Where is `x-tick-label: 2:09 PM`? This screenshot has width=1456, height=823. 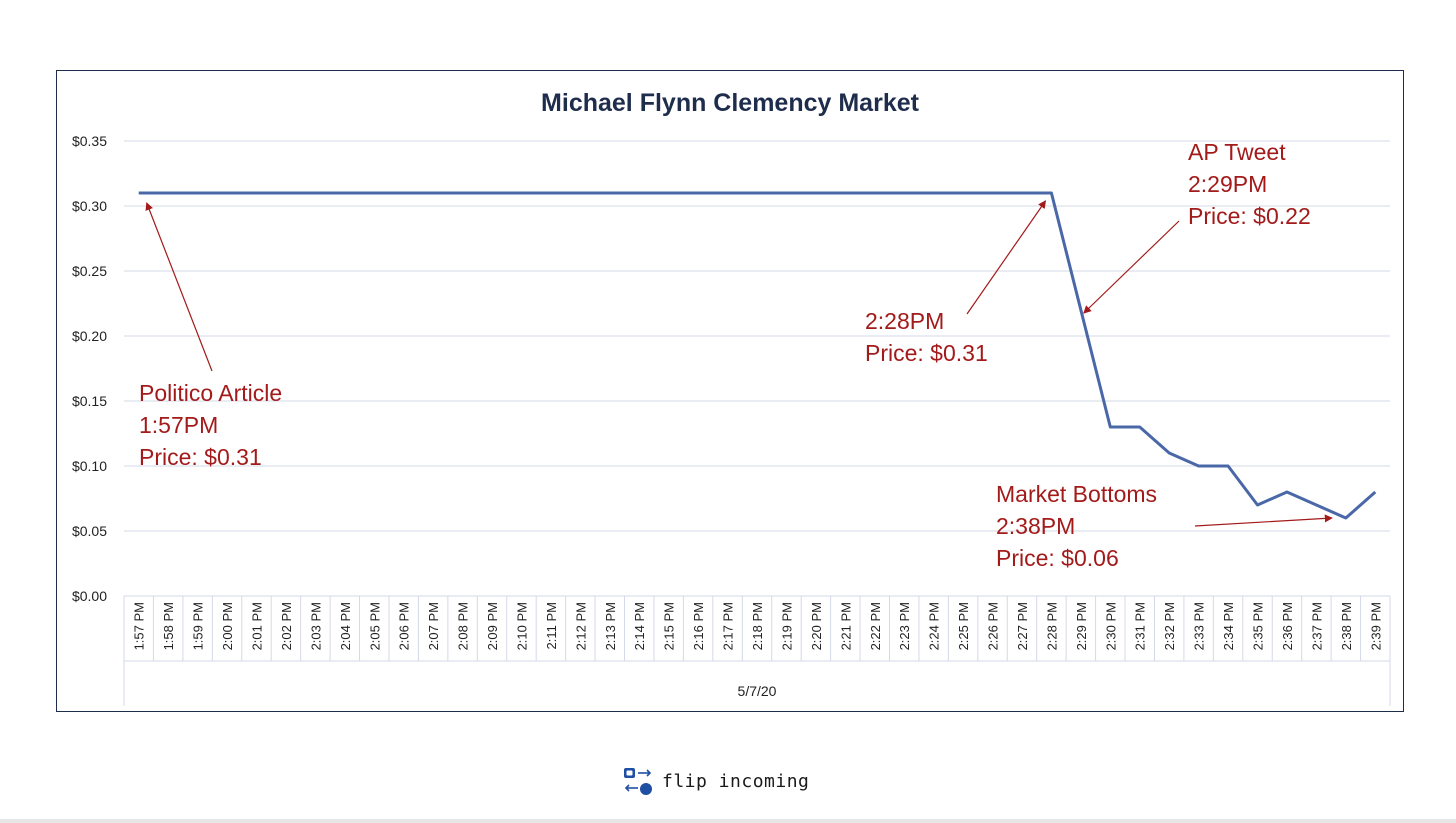 x-tick-label: 2:09 PM is located at coordinates (492, 626).